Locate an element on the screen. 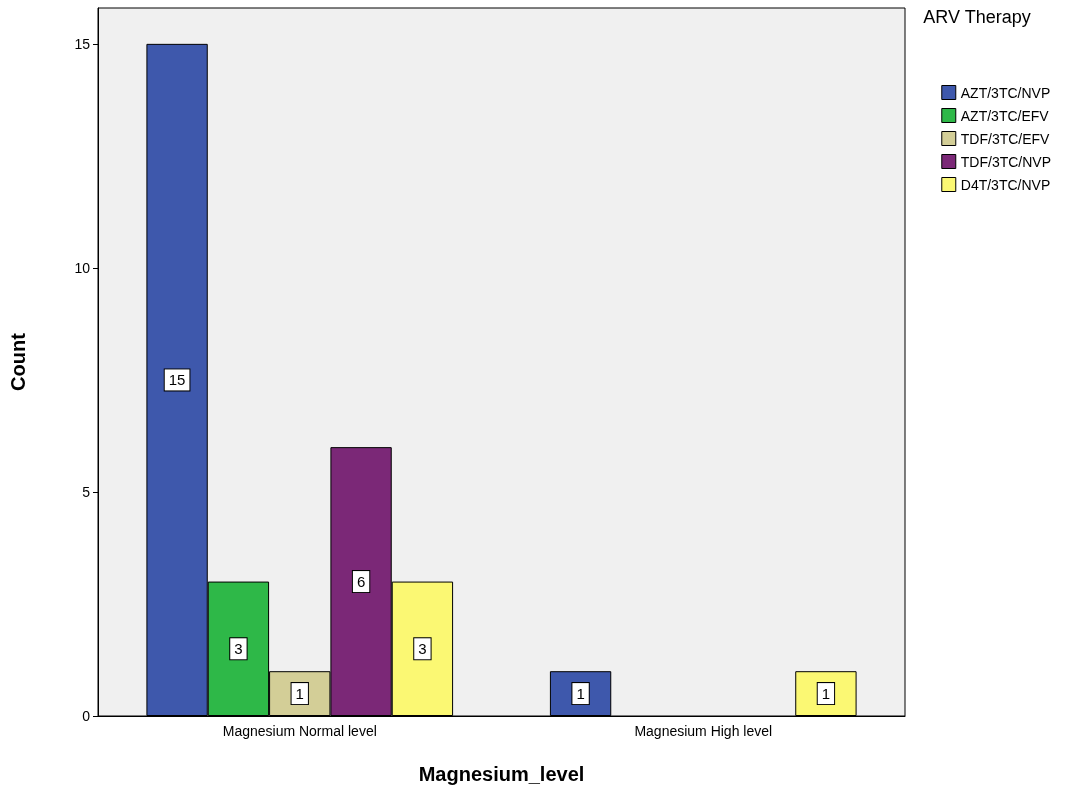 Image resolution: width=1066 pixels, height=798 pixels. y-tick-label: 0 is located at coordinates (86, 716).